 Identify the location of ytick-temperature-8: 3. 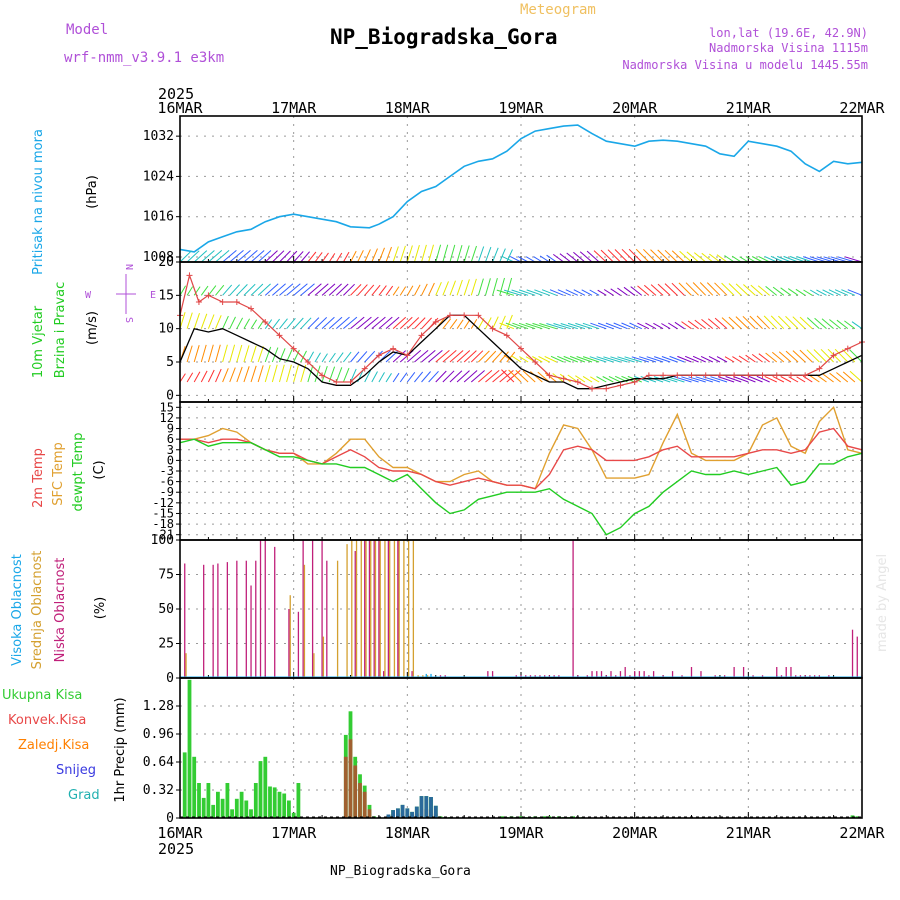
(170, 450).